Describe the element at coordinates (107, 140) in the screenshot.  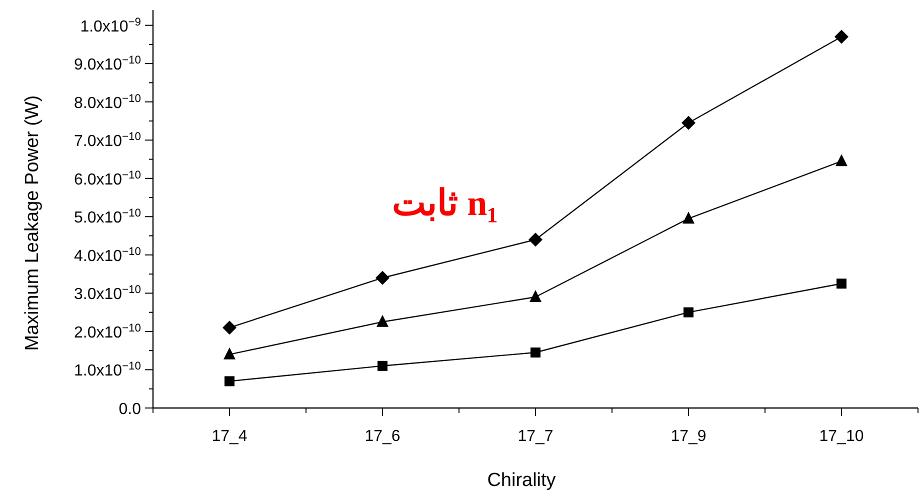
I see `y-tick-label: 7.0x10$^{−10}$` at that location.